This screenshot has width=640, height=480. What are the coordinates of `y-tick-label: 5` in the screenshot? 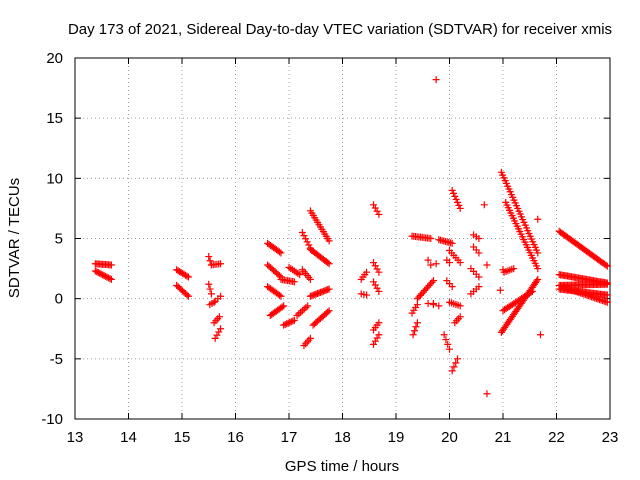 It's located at (59, 239).